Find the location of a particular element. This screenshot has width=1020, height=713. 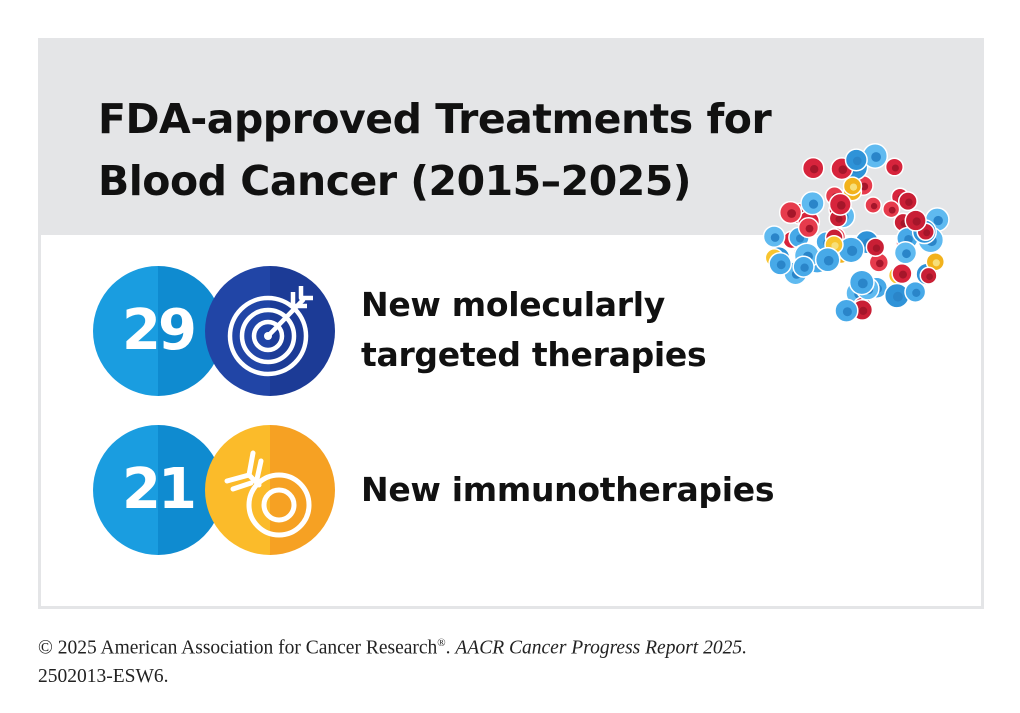

immunotherapies-label: New immunotherapies is located at coordinates (568, 489).